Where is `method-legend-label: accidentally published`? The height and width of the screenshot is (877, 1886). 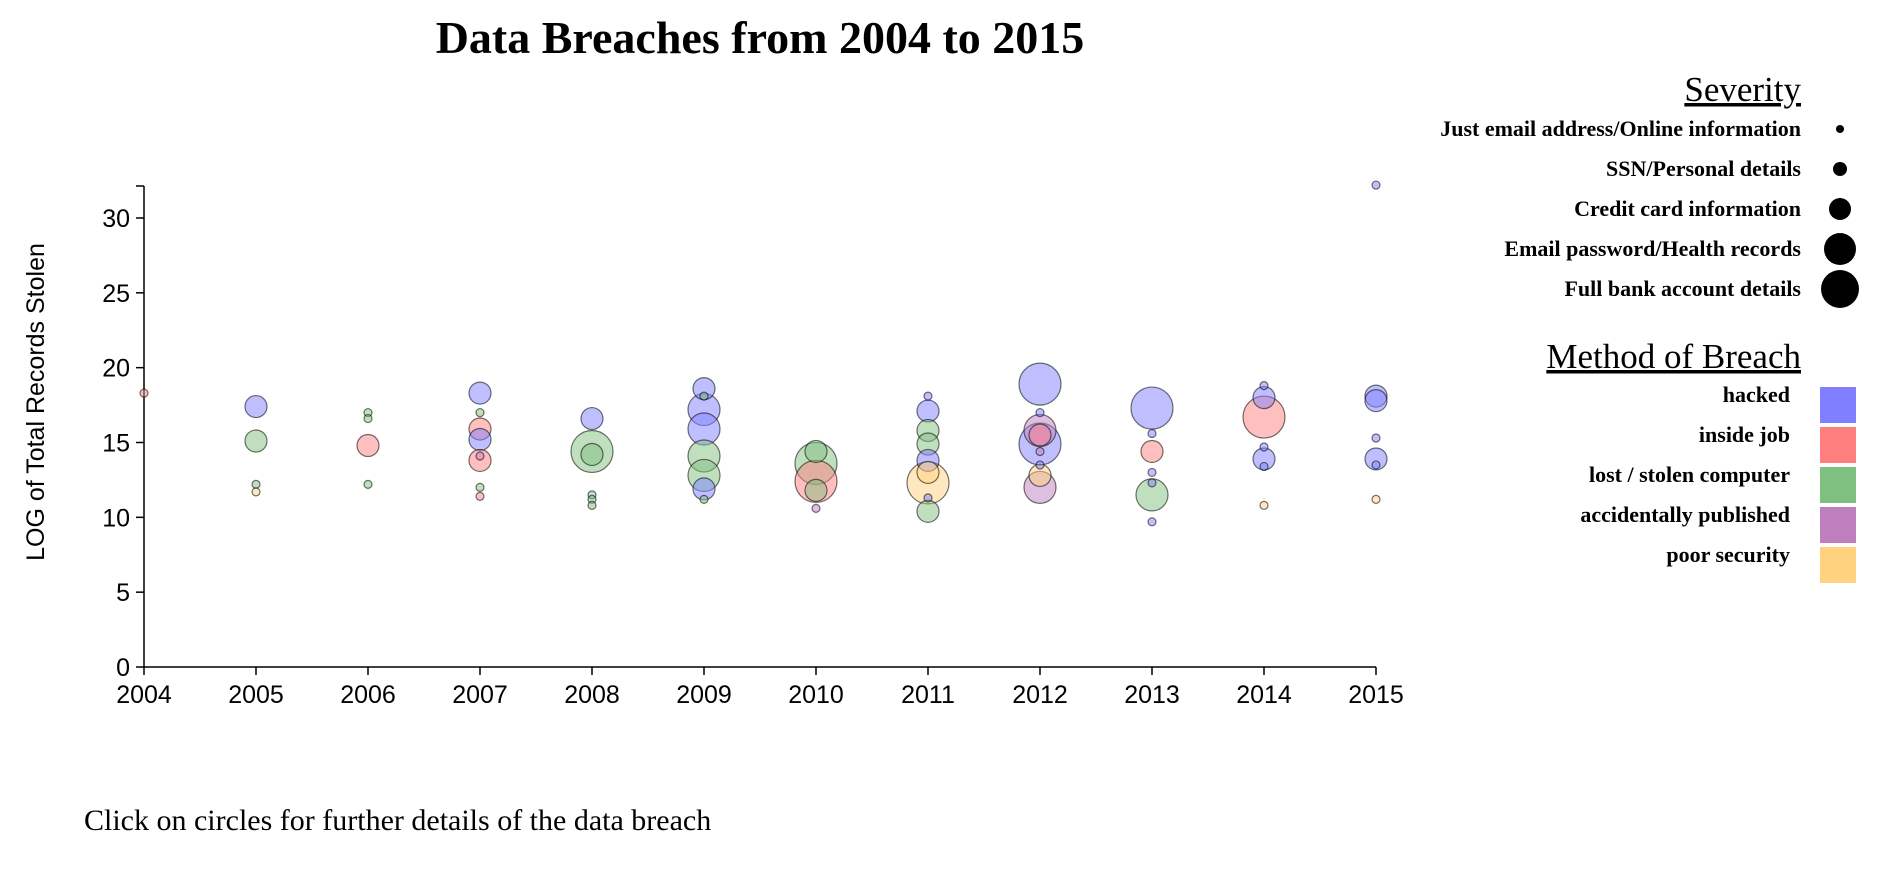
method-legend-label: accidentally published is located at coordinates (1685, 514).